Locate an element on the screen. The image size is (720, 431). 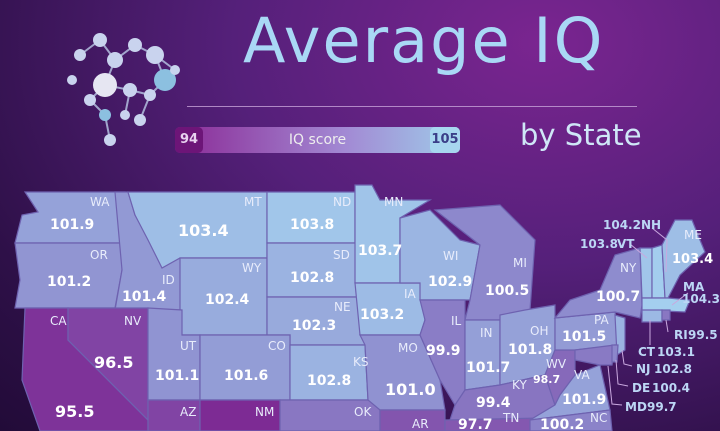
value-md: 99.7 is located at coordinates (662, 407).